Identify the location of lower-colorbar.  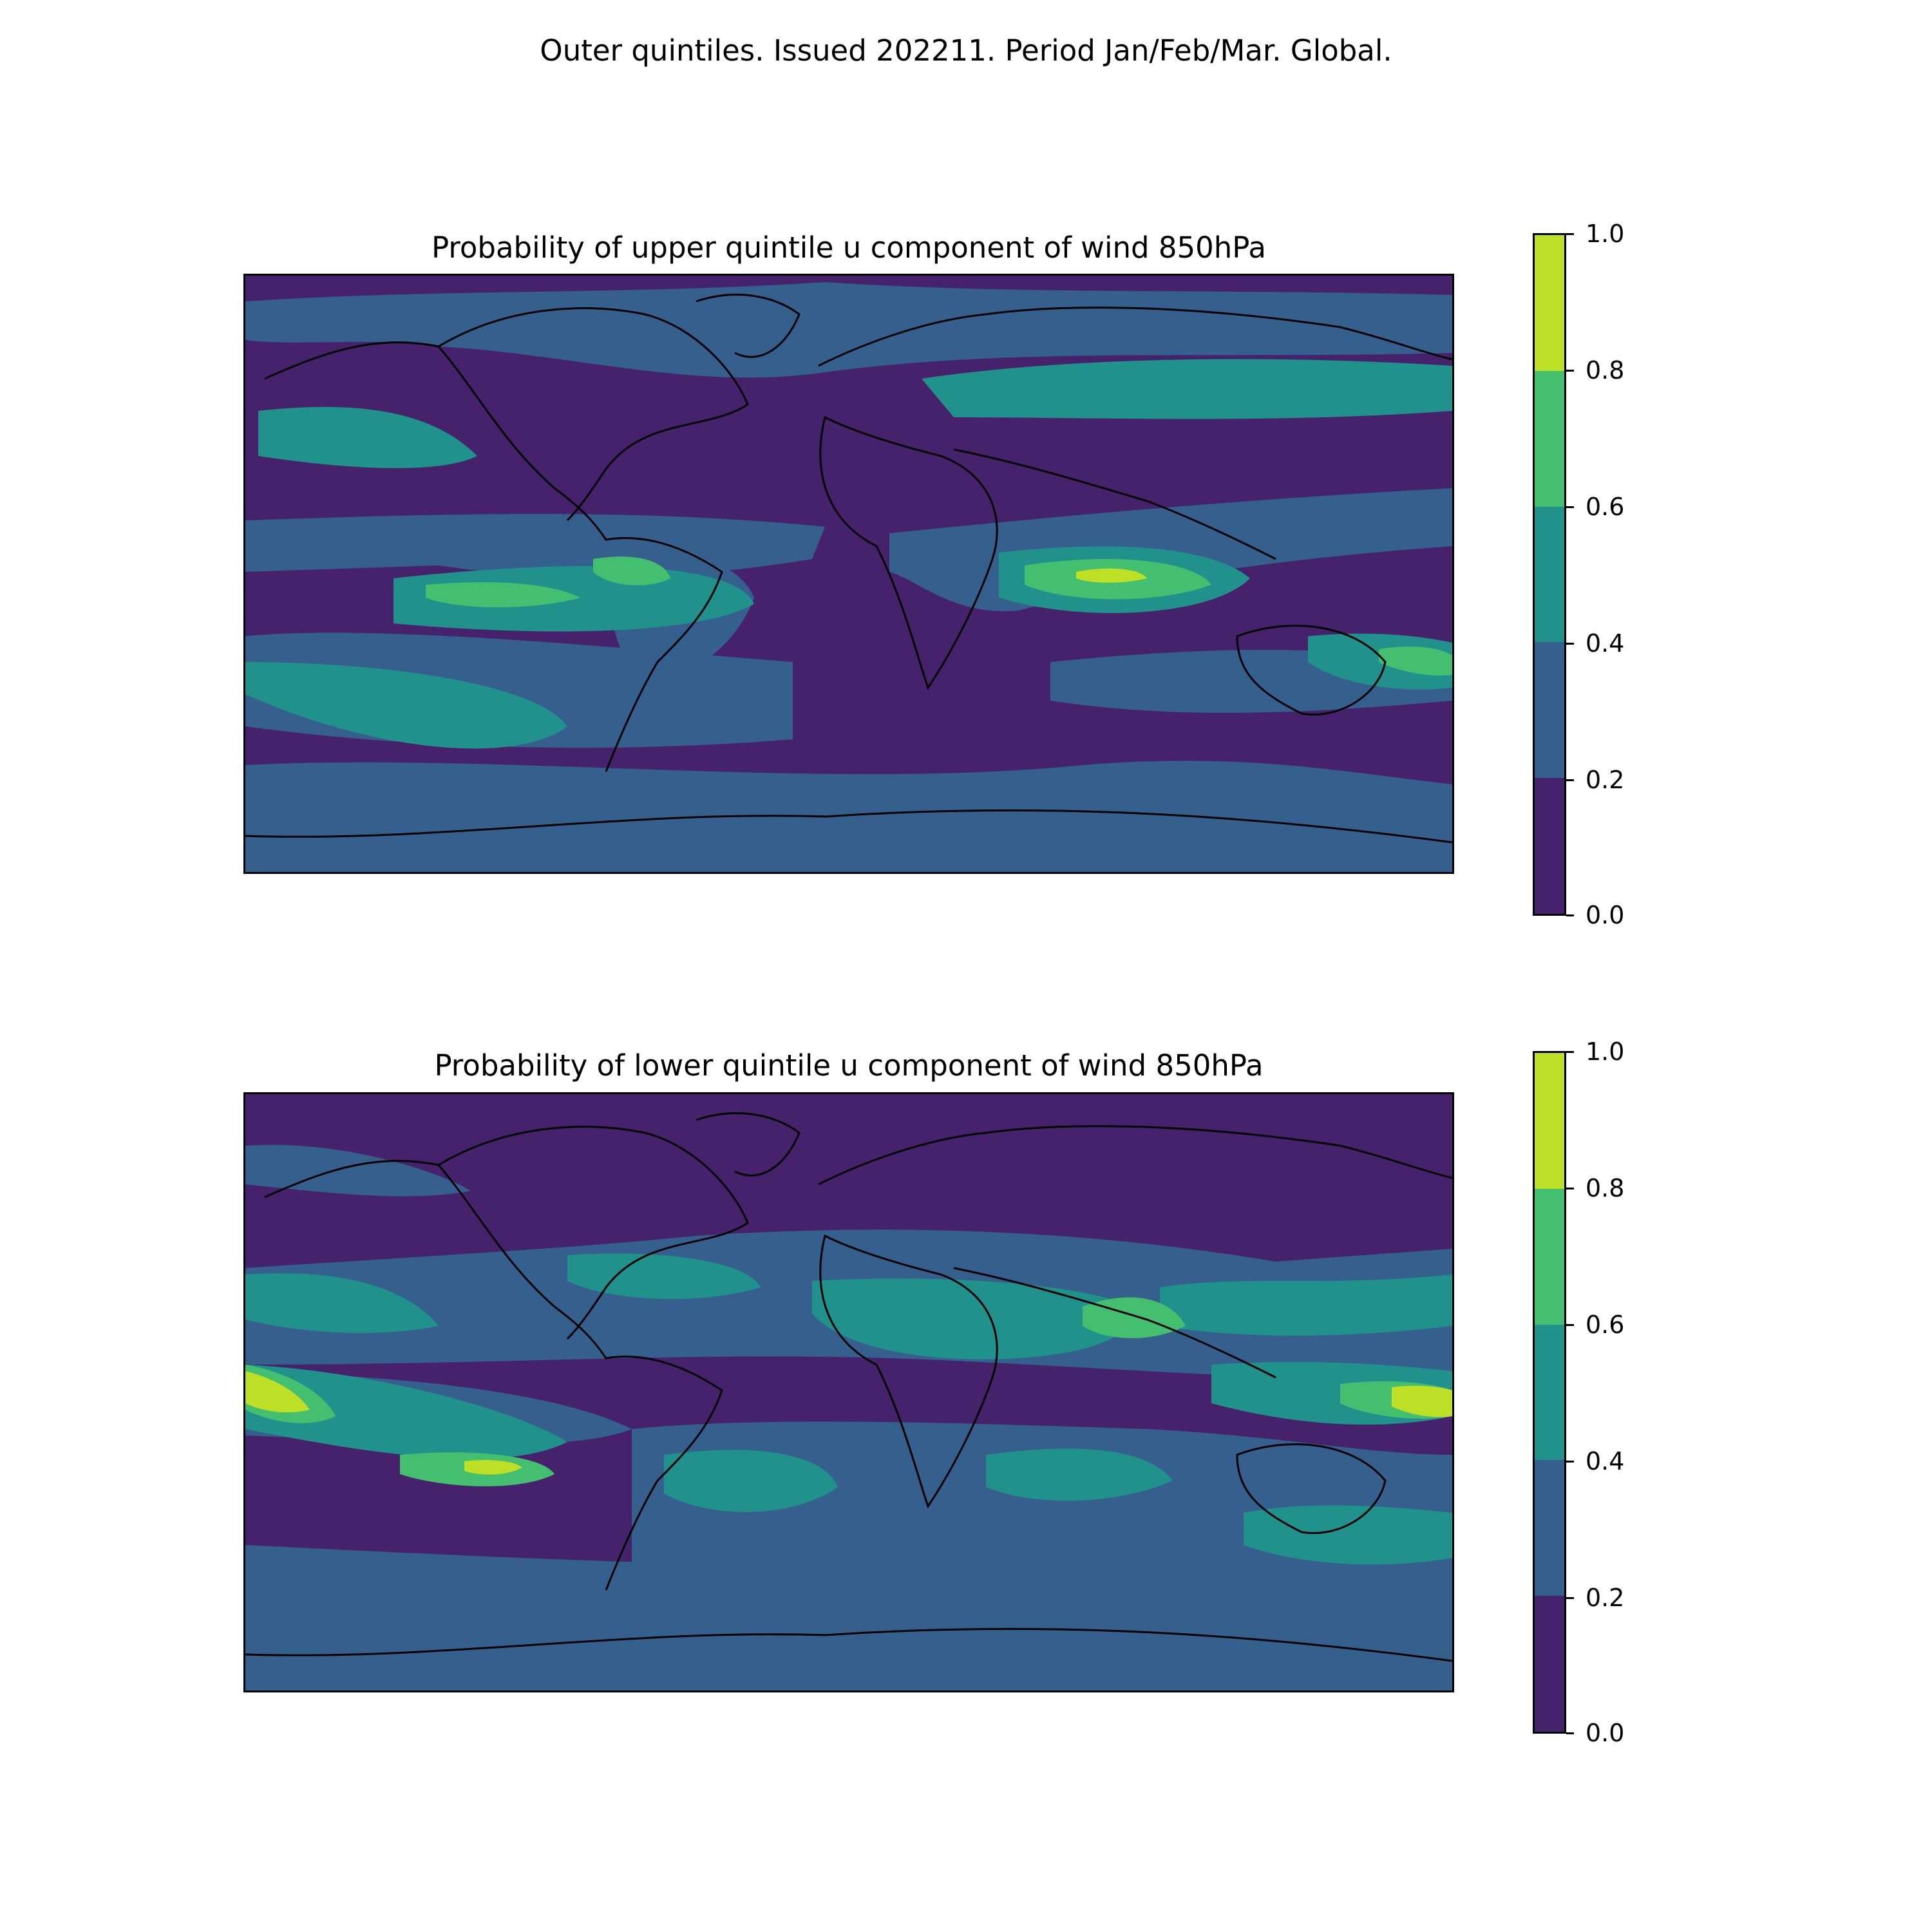
(1549, 1393).